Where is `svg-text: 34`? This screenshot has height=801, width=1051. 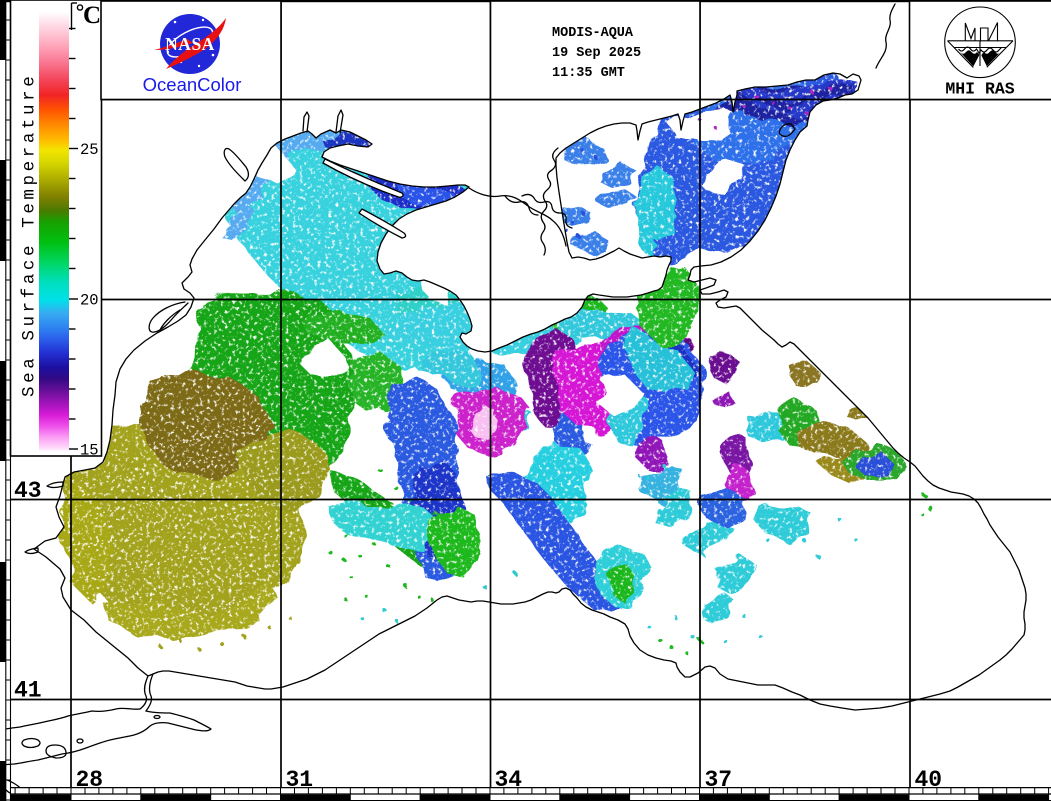 svg-text: 34 is located at coordinates (509, 780).